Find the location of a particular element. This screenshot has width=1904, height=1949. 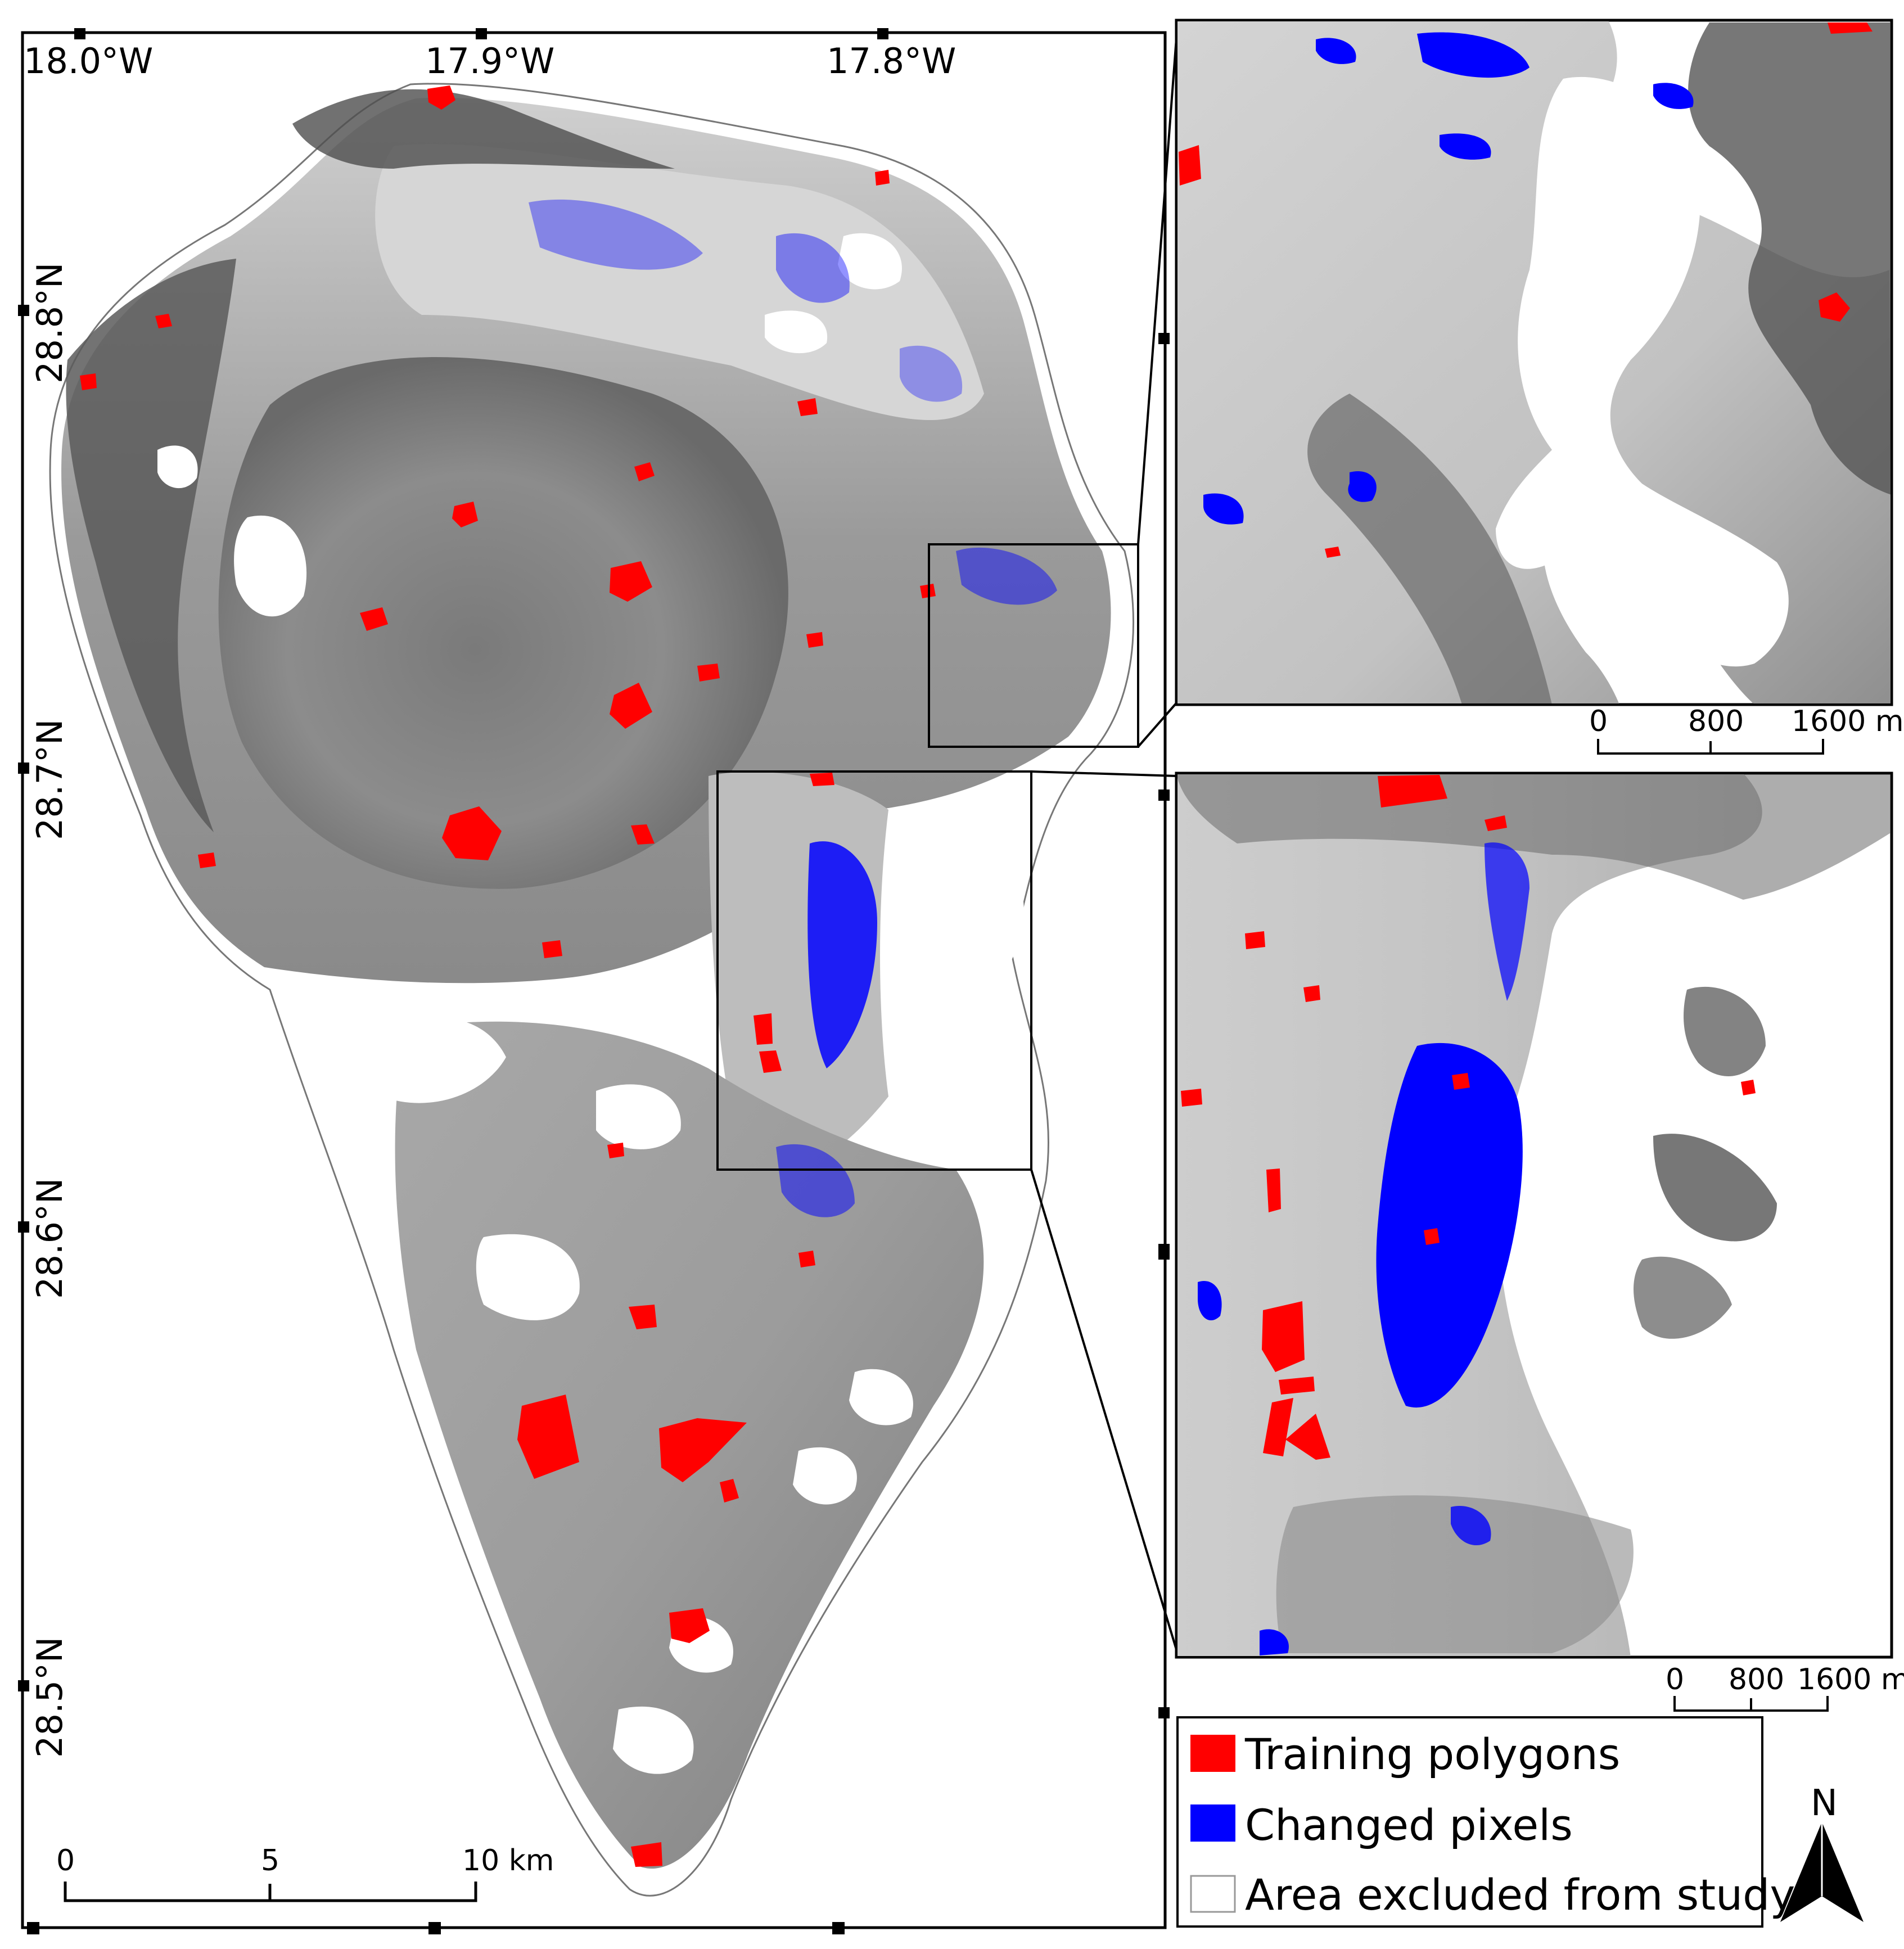

lat-label: 28.8°N is located at coordinates (50, 323).